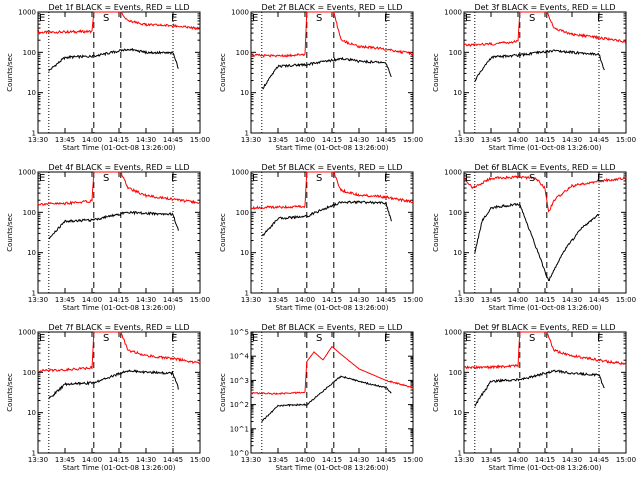 This screenshot has width=640, height=480. What do you see at coordinates (331, 7) in the screenshot?
I see `chart-title: Det 2f BLACK = Events, RED = LLD` at bounding box center [331, 7].